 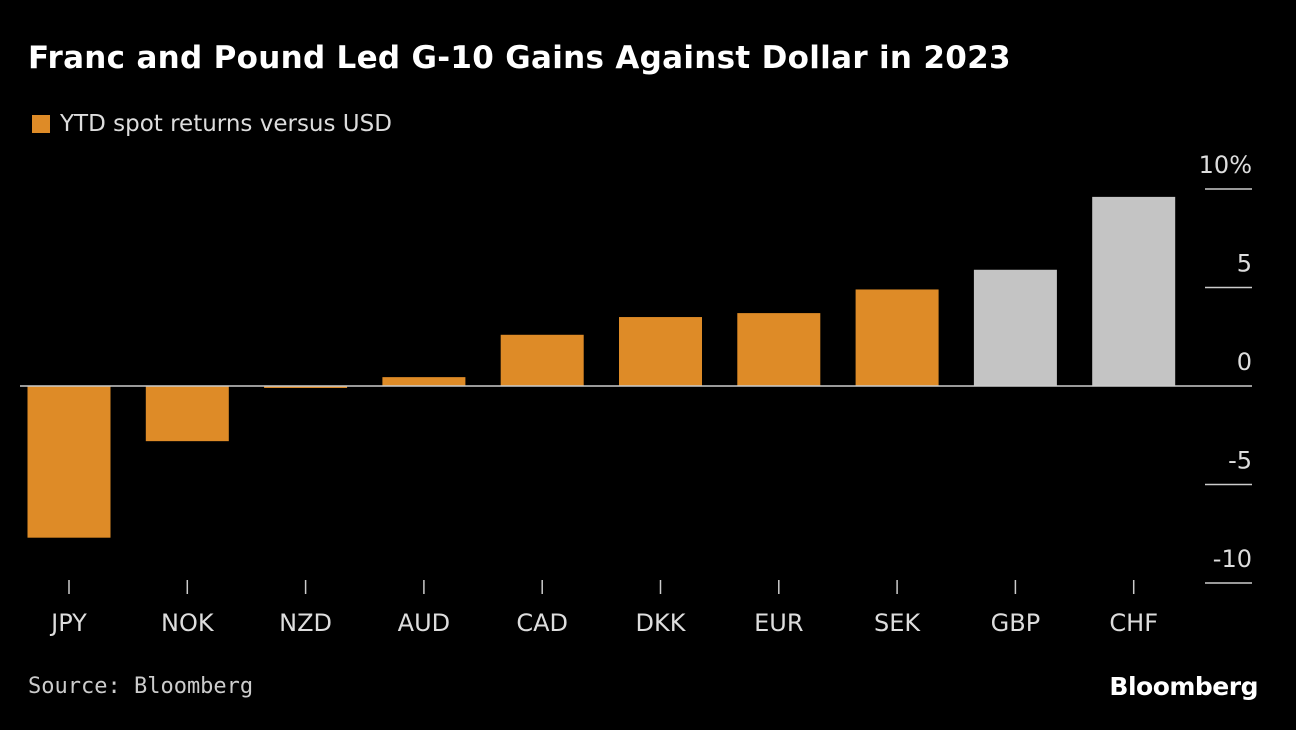 I want to click on bloomberg-logo: Bloomberg, so click(x=1183, y=686).